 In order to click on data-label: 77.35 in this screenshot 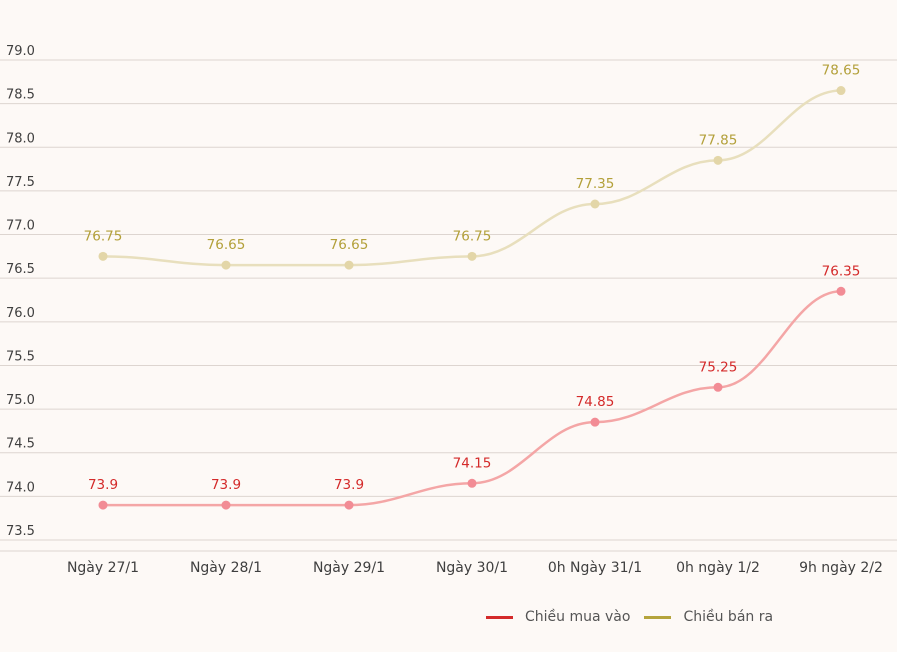, I will do `click(595, 184)`.